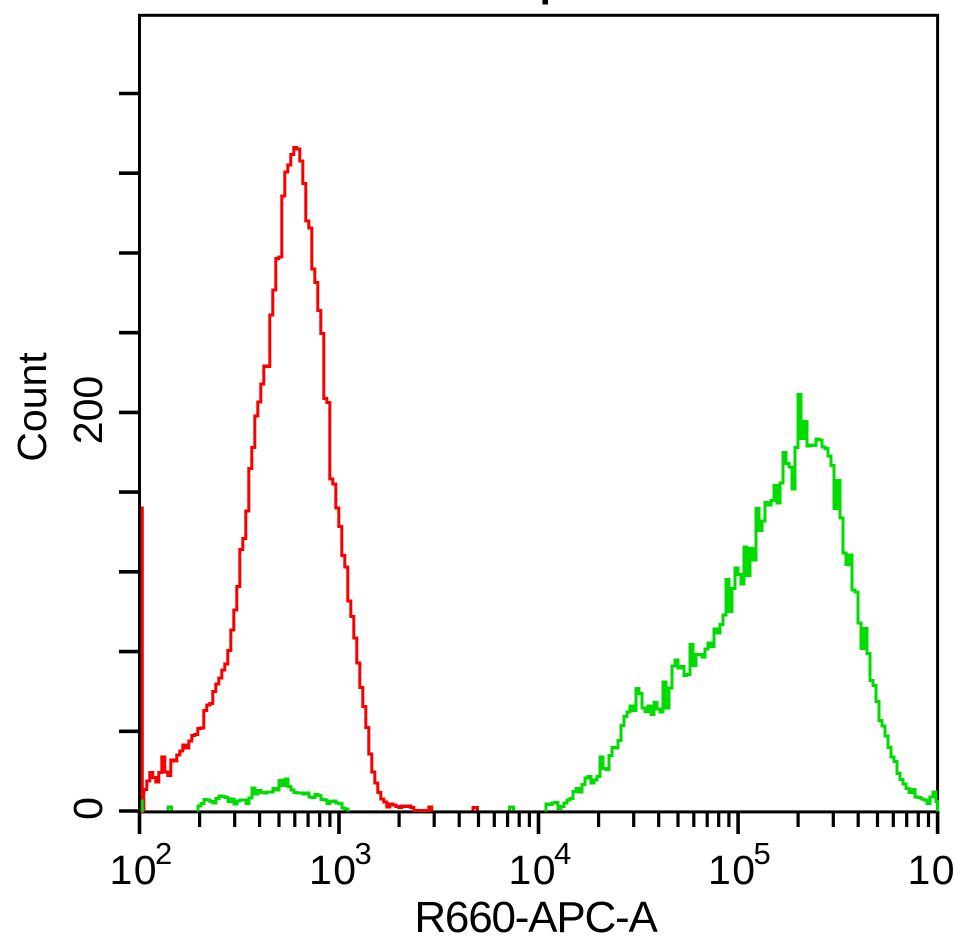  I want to click on svg-text: R660-APC-A, so click(536, 917).